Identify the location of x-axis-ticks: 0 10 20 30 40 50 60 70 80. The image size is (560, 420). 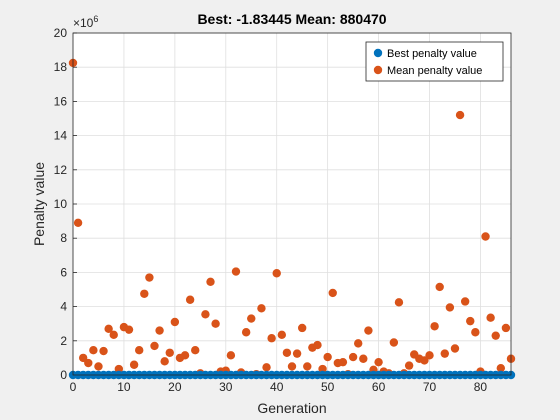
(279, 382).